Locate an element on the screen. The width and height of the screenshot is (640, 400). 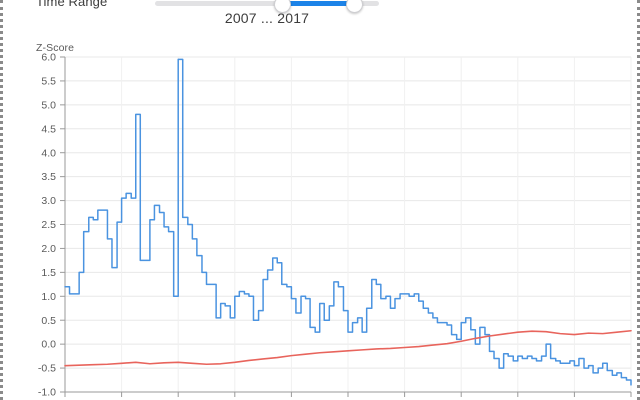
svg-text: 6.0 is located at coordinates (48, 58).